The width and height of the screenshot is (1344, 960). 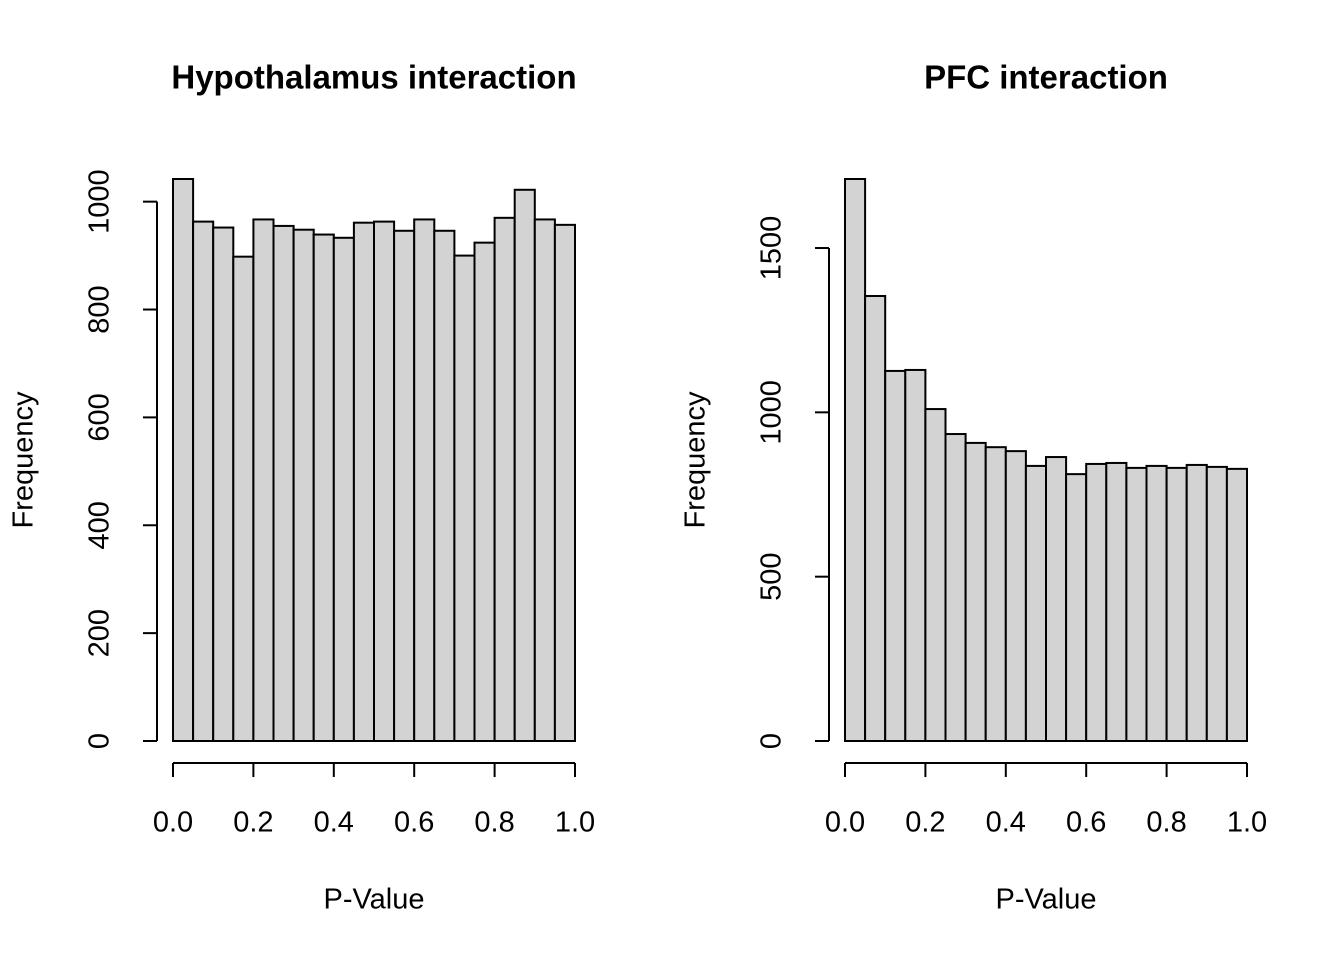 I want to click on y-tick-label: 1500, so click(x=772, y=248).